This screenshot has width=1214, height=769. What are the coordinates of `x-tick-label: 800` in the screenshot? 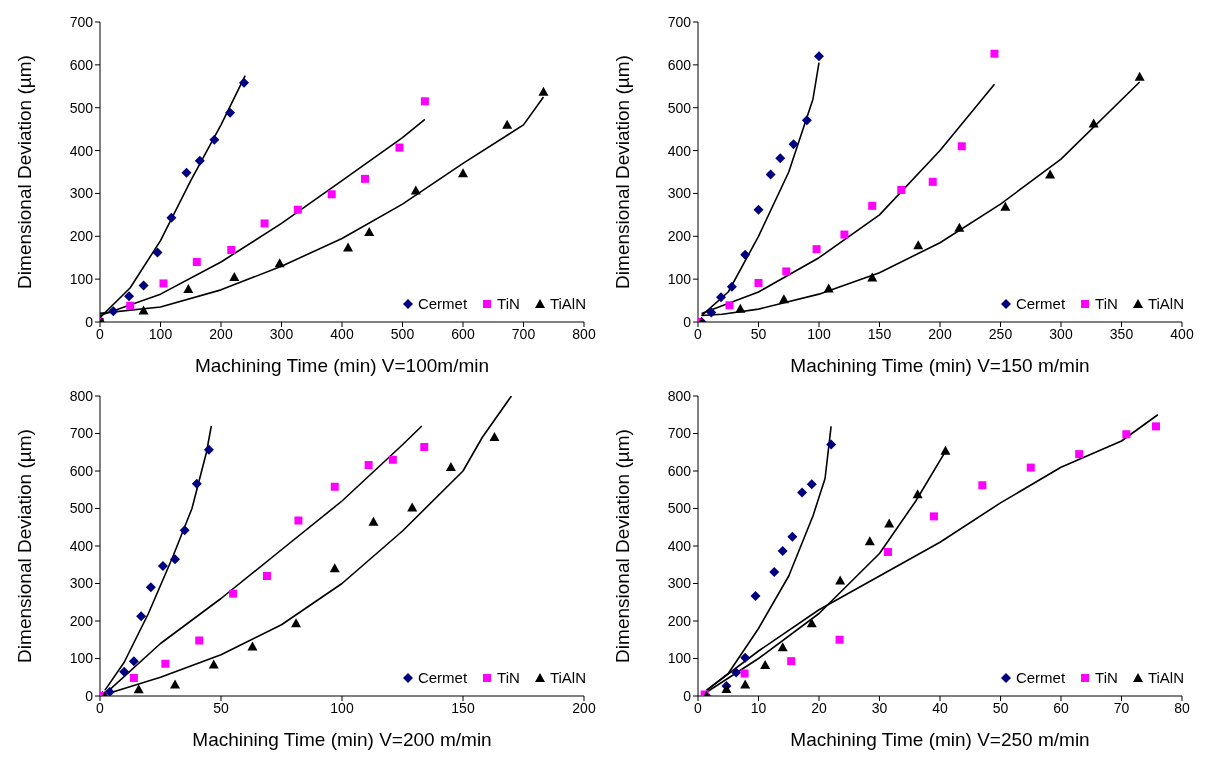 It's located at (584, 333).